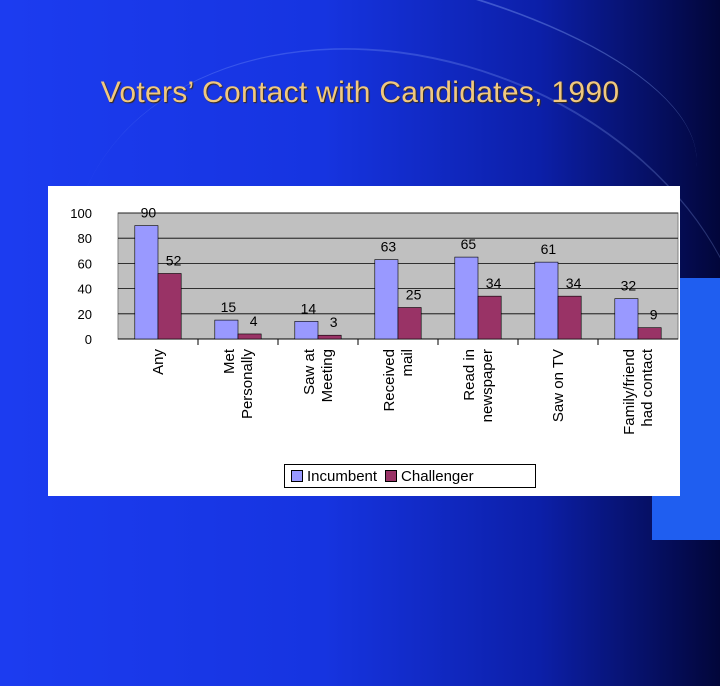  Describe the element at coordinates (360, 92) in the screenshot. I see `slide-title: Voters’ Contact with Candidates, 1990` at that location.